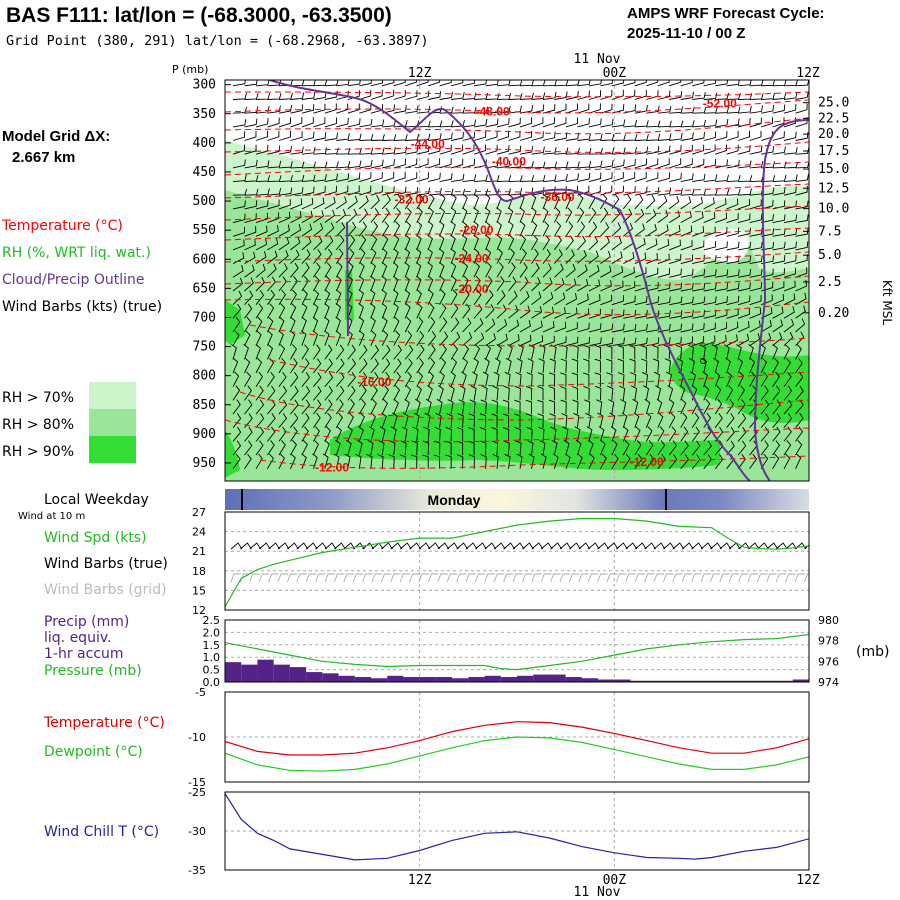  I want to click on cloud-outline, so click(347, 279).